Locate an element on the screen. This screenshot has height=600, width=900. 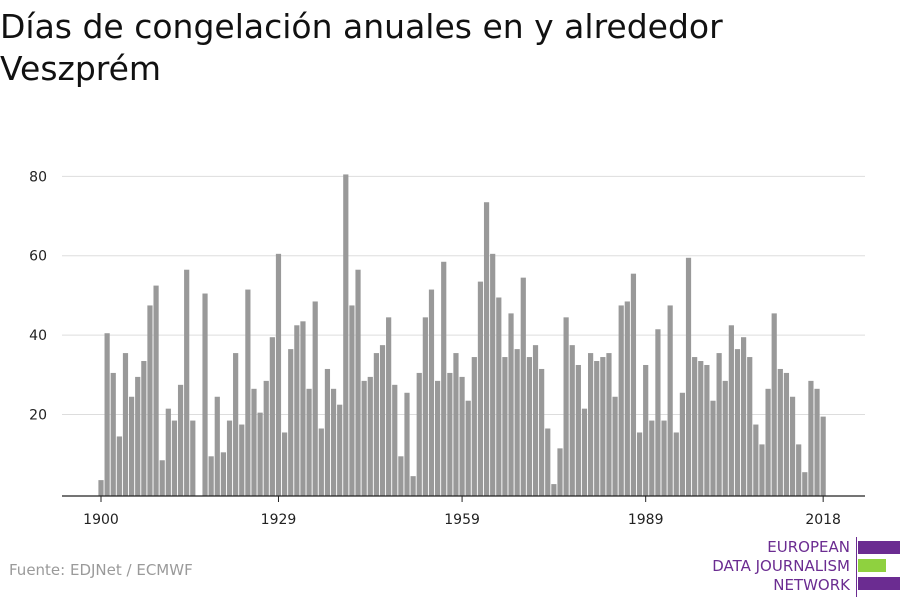
bar-1943 is located at coordinates (364, 438).